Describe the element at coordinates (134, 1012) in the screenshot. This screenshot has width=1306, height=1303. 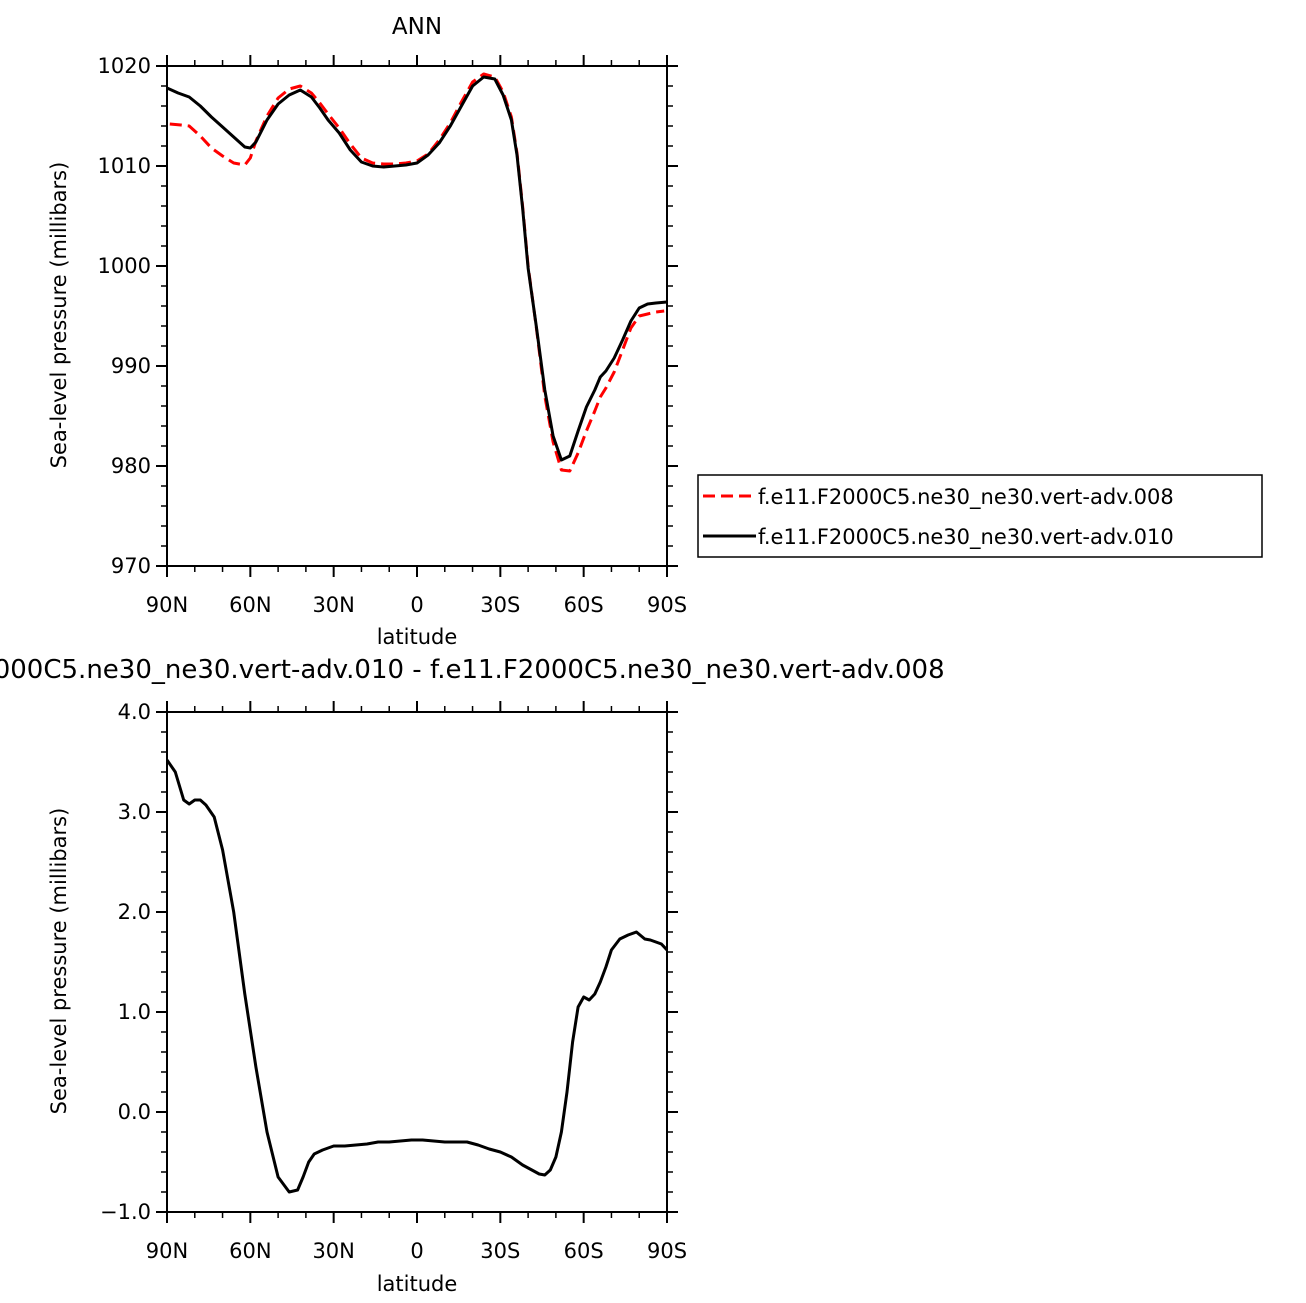
I see `y-tick-label: 1.0` at that location.